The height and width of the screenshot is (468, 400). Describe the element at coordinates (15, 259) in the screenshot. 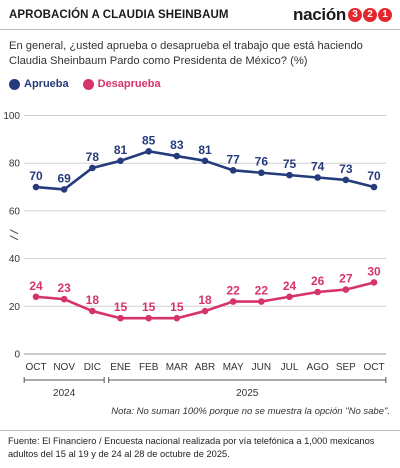

I see `y-tick-label: 40` at that location.